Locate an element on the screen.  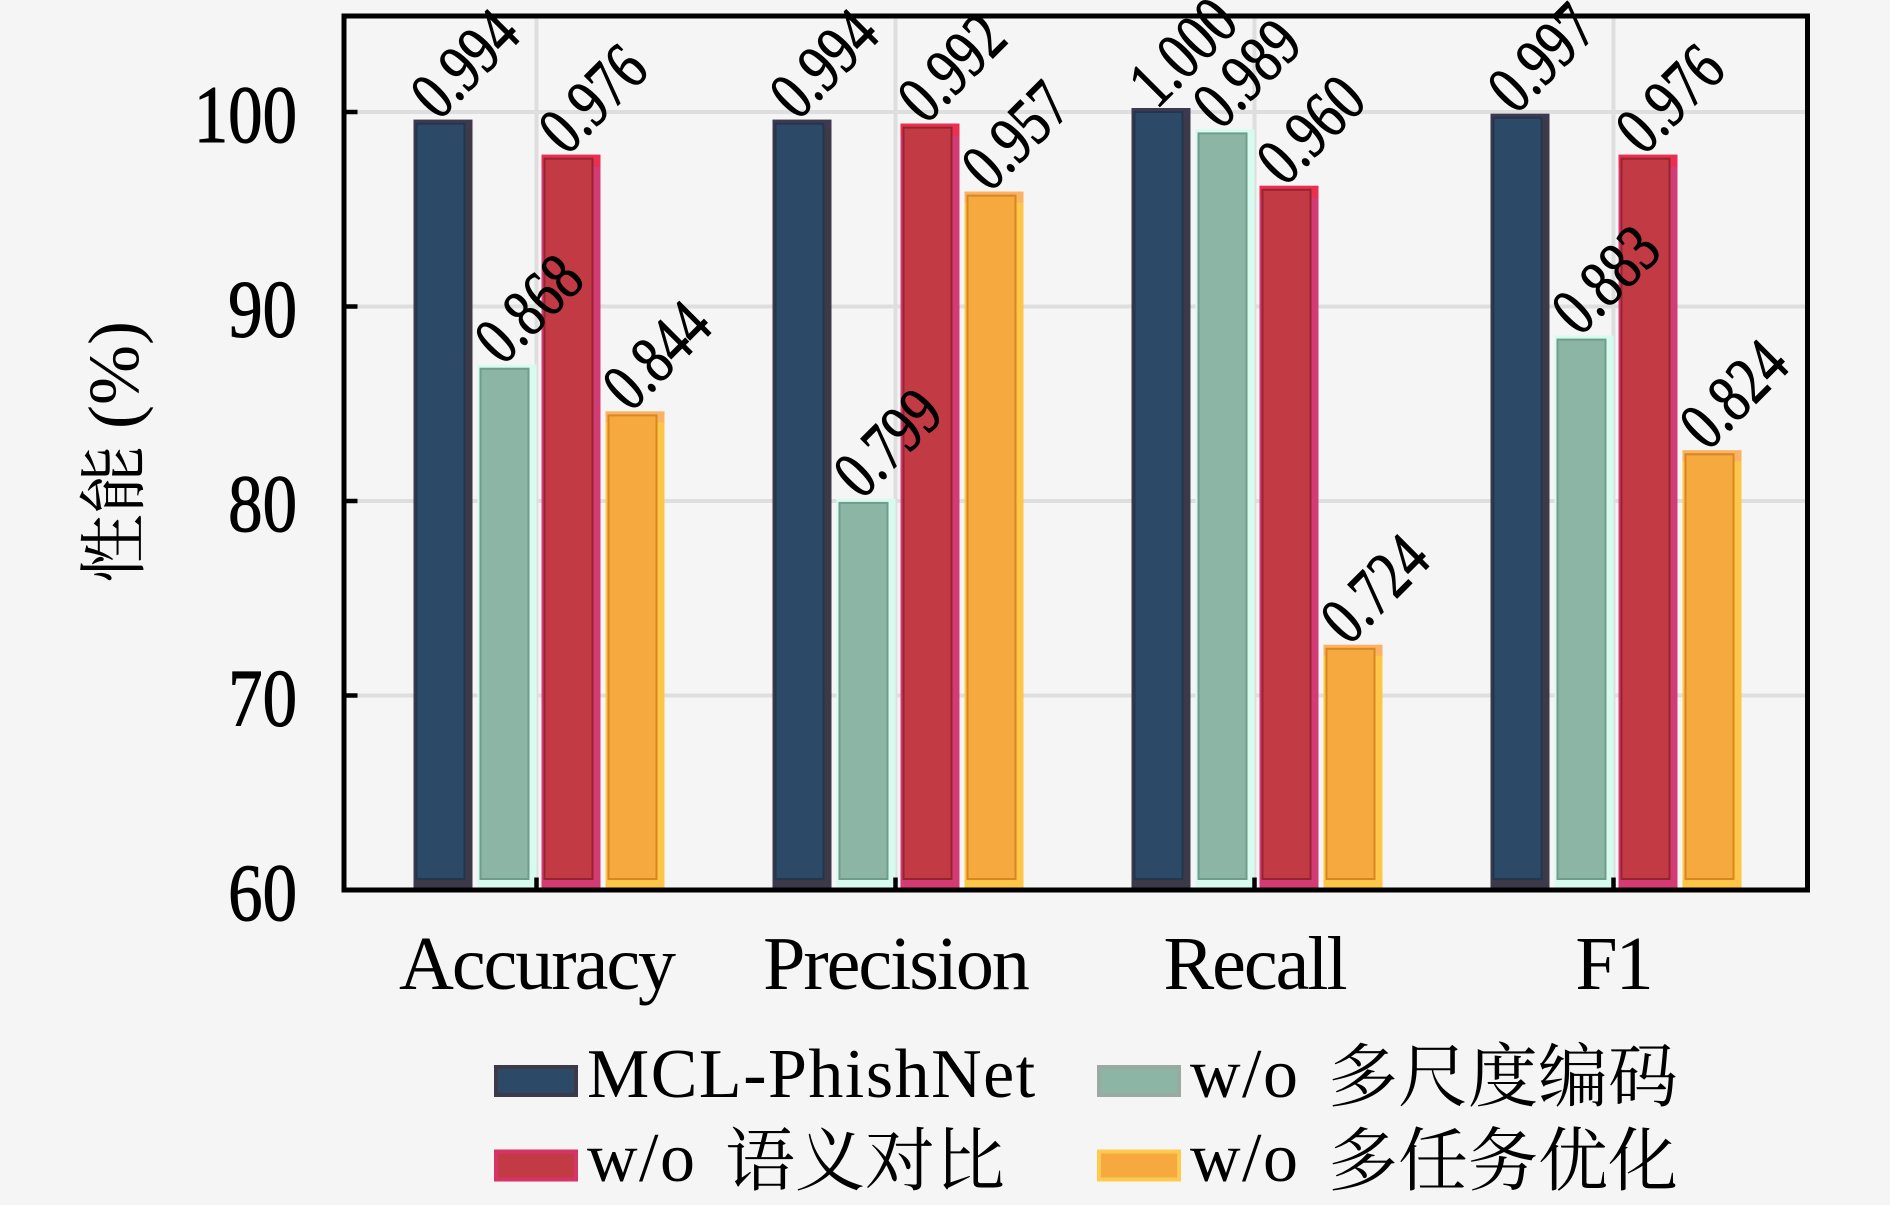
svg-text: 90 is located at coordinates (262, 310).